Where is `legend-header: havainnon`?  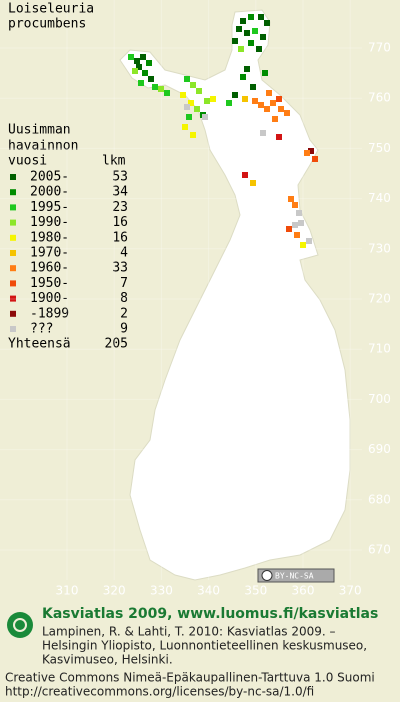 legend-header: havainnon is located at coordinates (43, 146).